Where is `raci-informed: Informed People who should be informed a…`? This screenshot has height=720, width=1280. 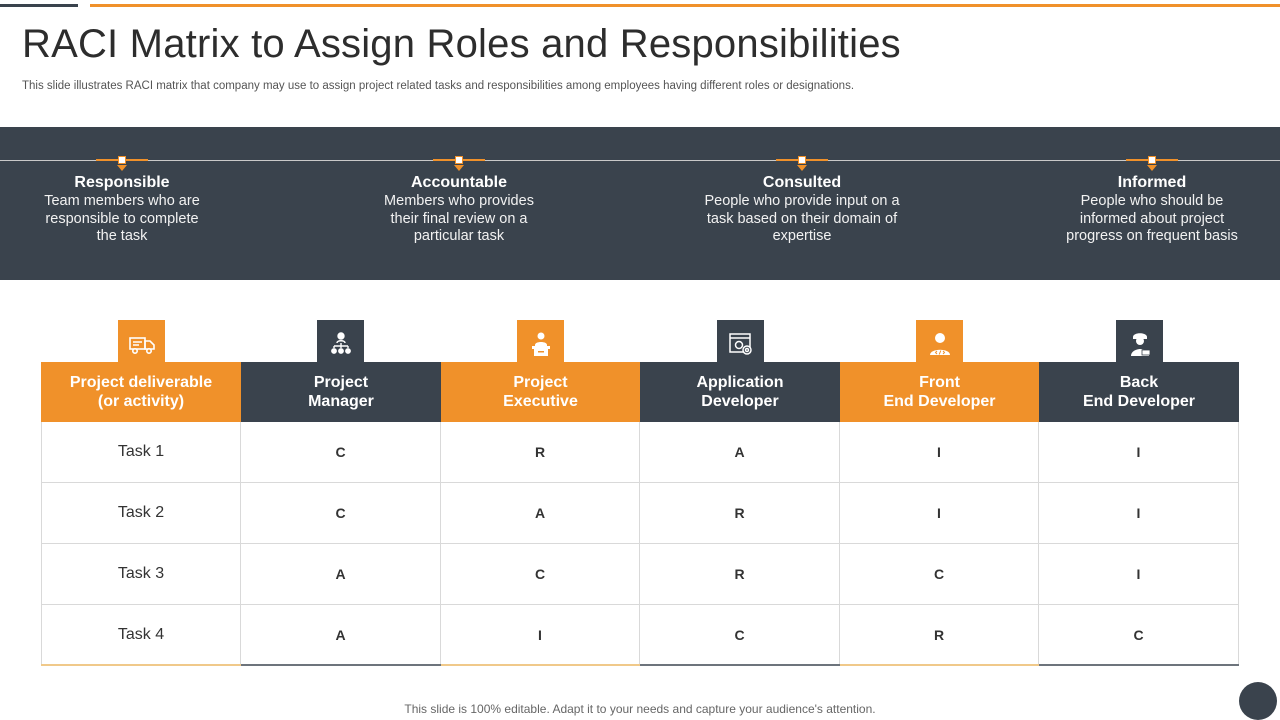
raci-informed: Informed People who should be informed a… is located at coordinates (1152, 200).